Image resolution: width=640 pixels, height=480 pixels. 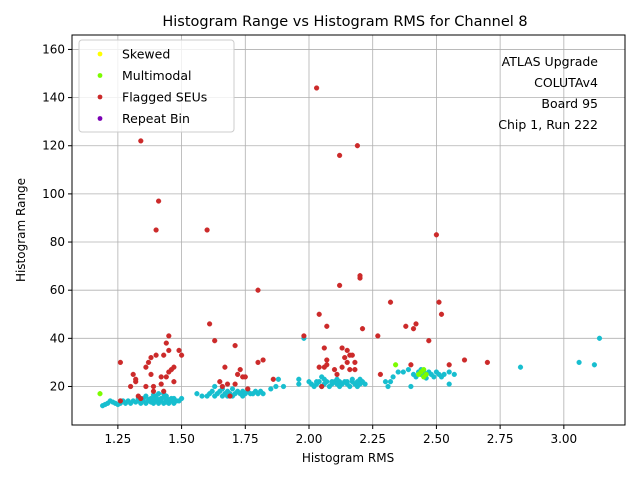 What do you see at coordinates (309, 439) in the screenshot?
I see `x-tick-label: 2.00` at bounding box center [309, 439].